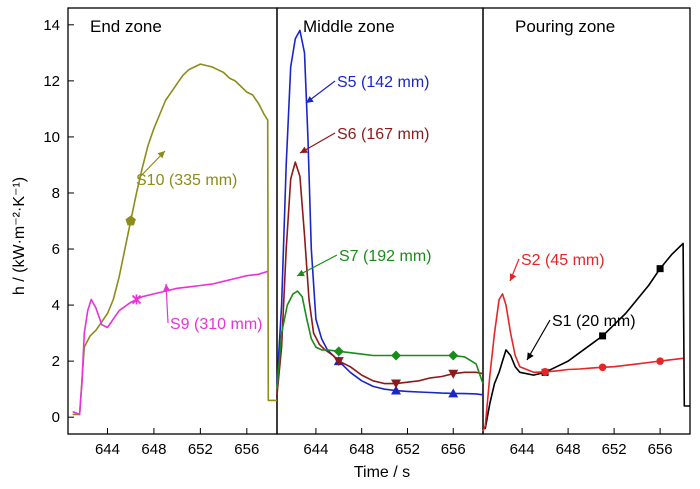  What do you see at coordinates (51, 25) in the screenshot?
I see `y-tick-label: 14` at bounding box center [51, 25].